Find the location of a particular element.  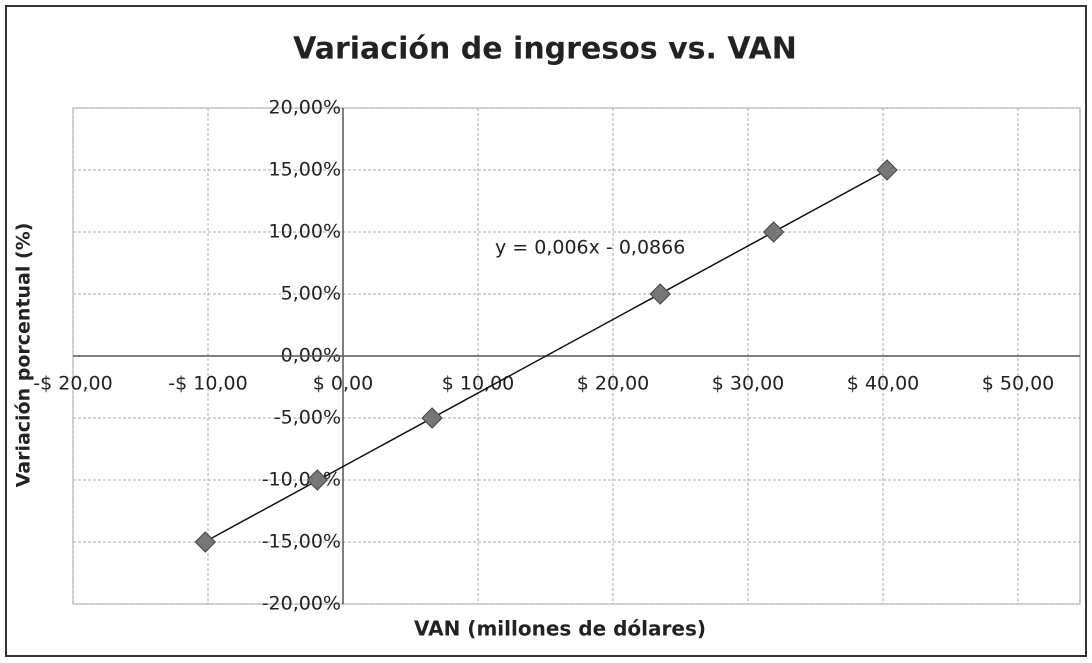

chart-title: Variación de ingresos vs. VAN is located at coordinates (545, 49).